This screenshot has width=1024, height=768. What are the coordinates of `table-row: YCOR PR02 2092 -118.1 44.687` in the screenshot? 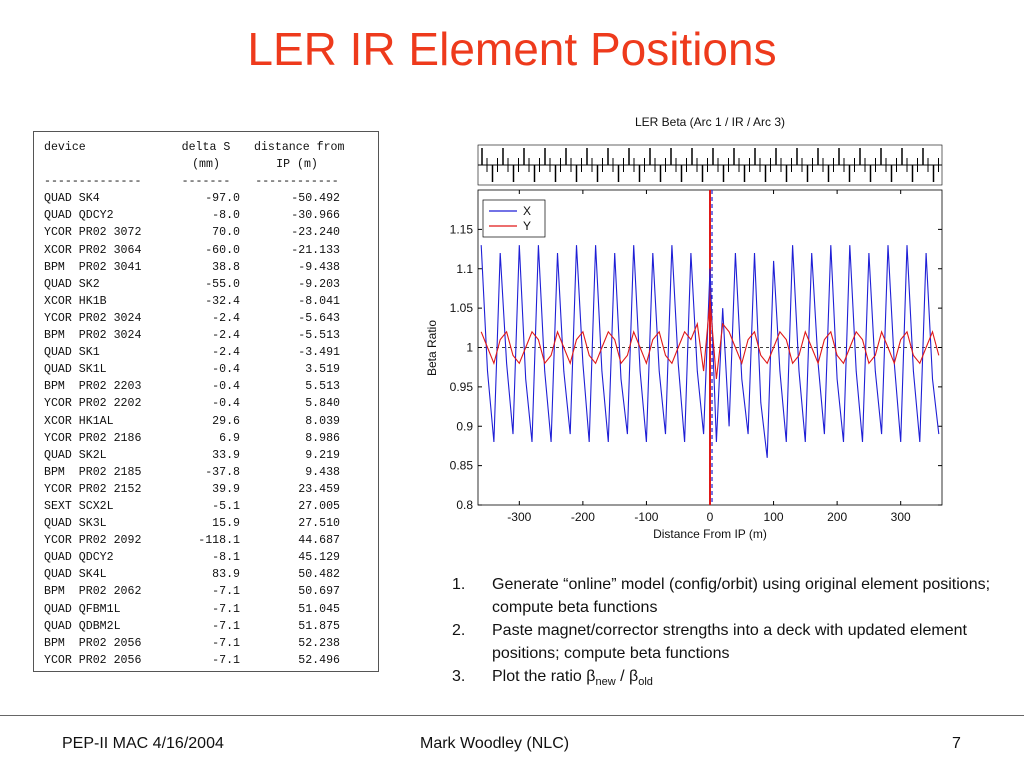 It's located at (211, 540).